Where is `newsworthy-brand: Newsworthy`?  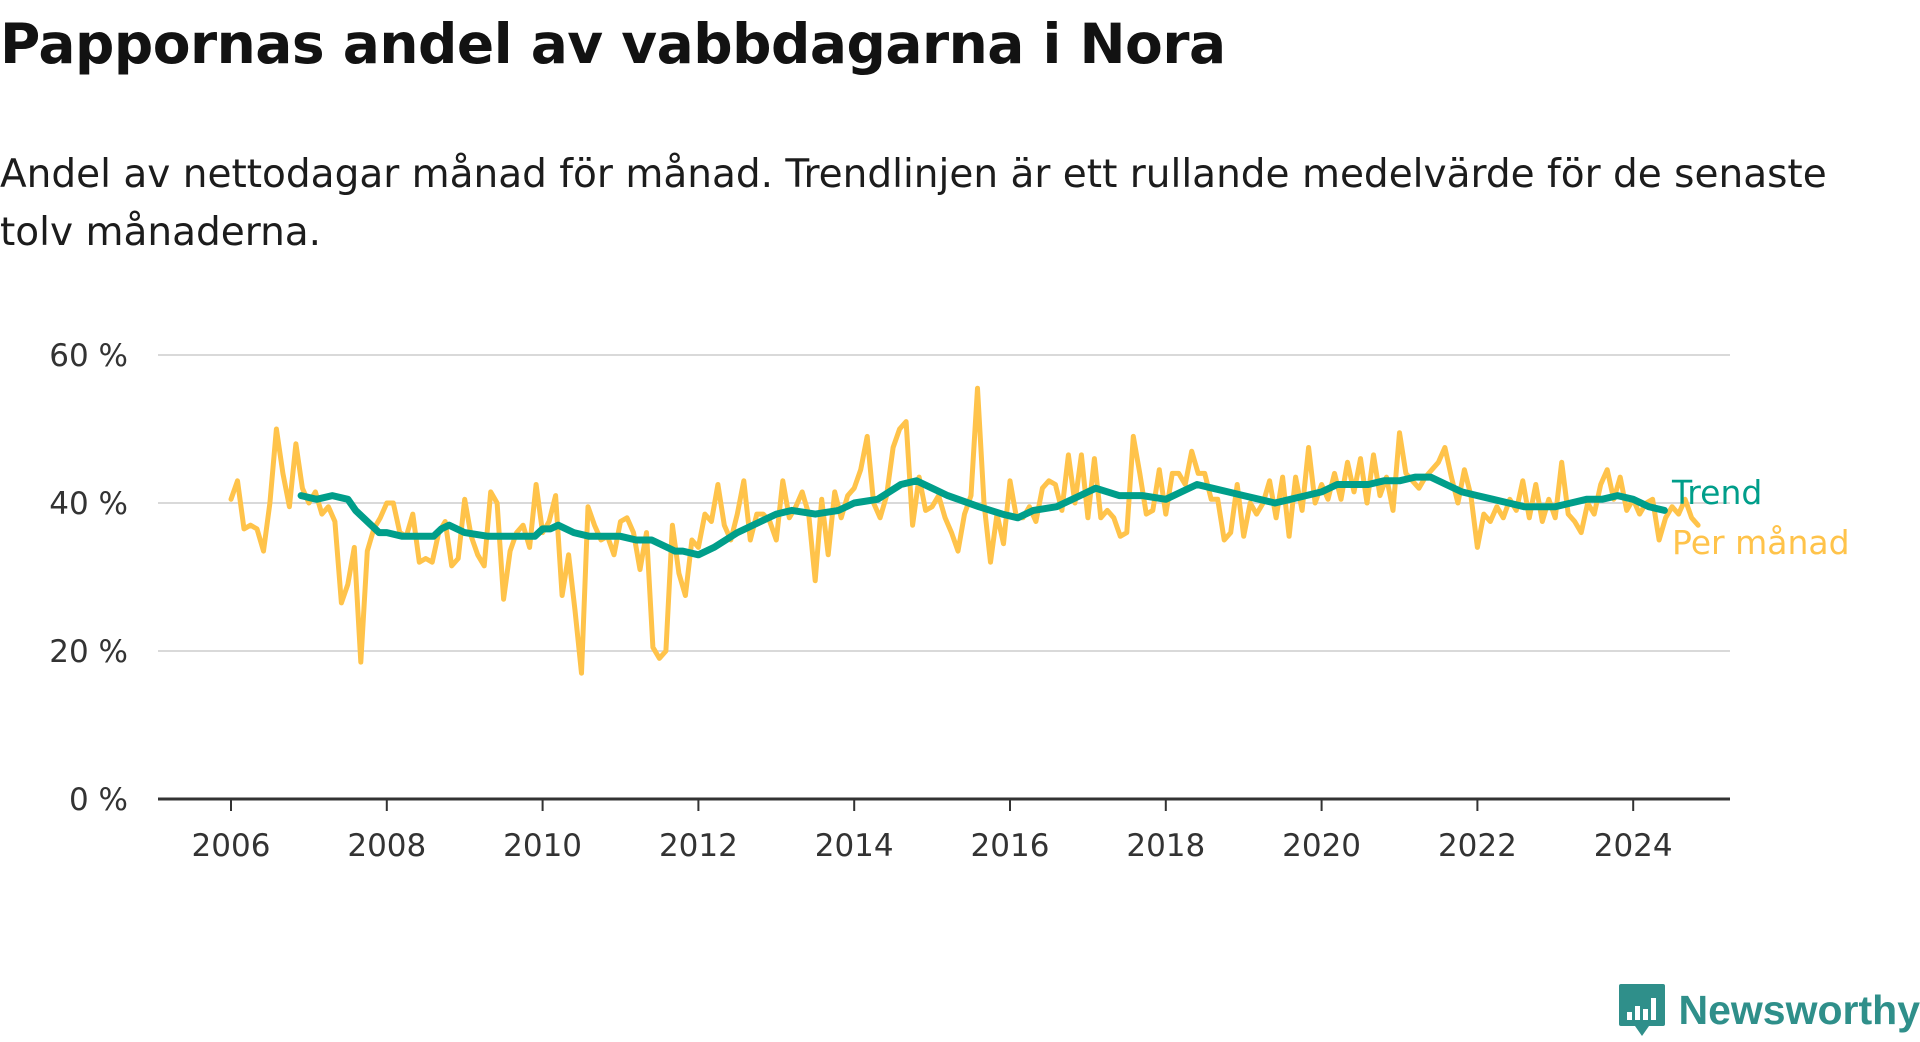
newsworthy-brand: Newsworthy is located at coordinates (1768, 1010).